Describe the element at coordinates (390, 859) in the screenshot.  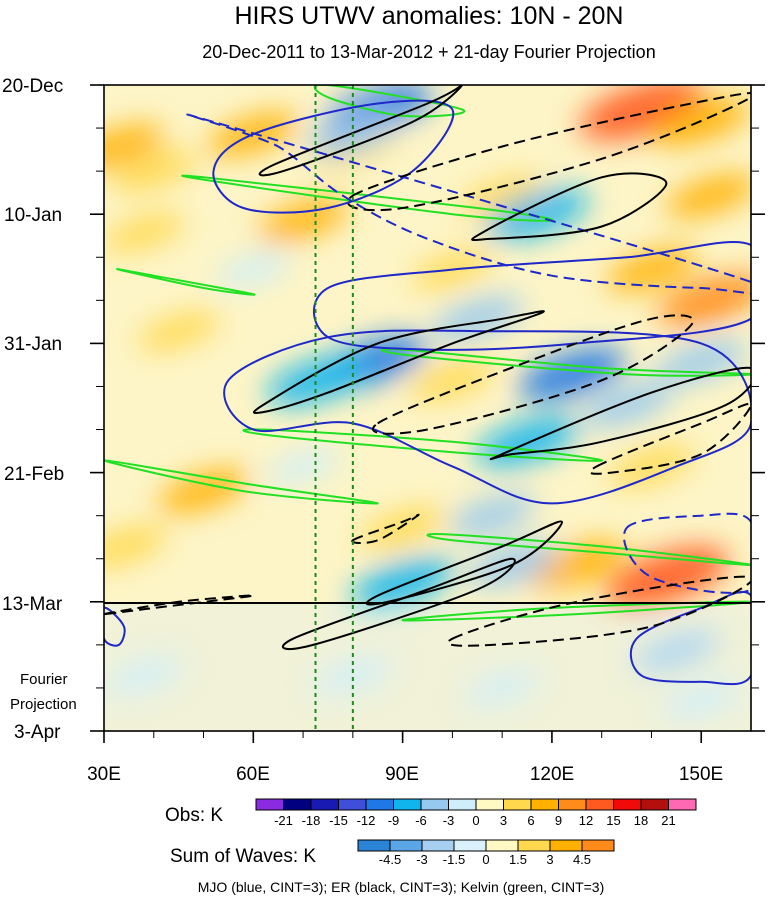
I see `colorbar-tick-label: -4.5` at that location.